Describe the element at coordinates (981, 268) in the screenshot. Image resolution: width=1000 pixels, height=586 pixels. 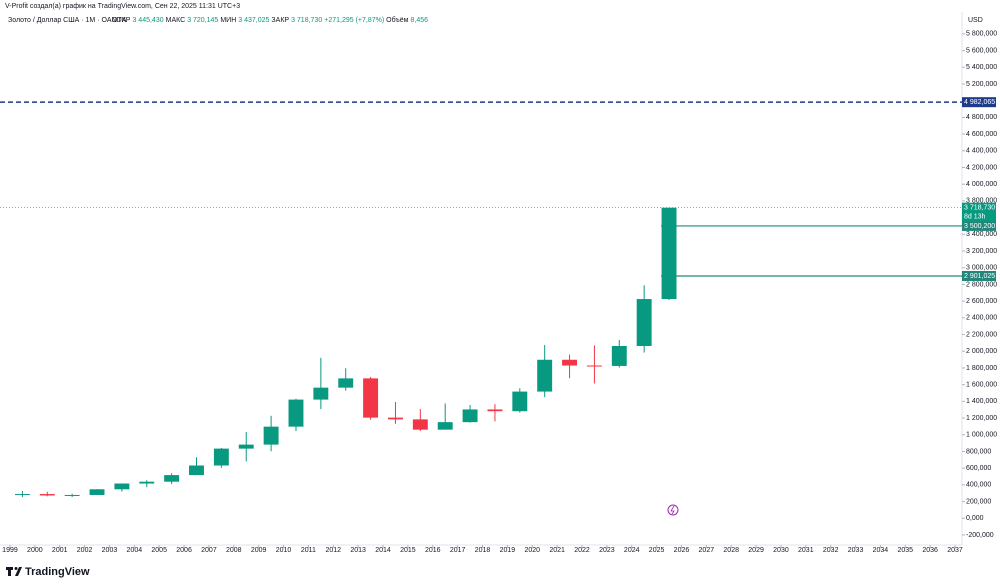
I see `y-tick-label: 3 000,000` at that location.